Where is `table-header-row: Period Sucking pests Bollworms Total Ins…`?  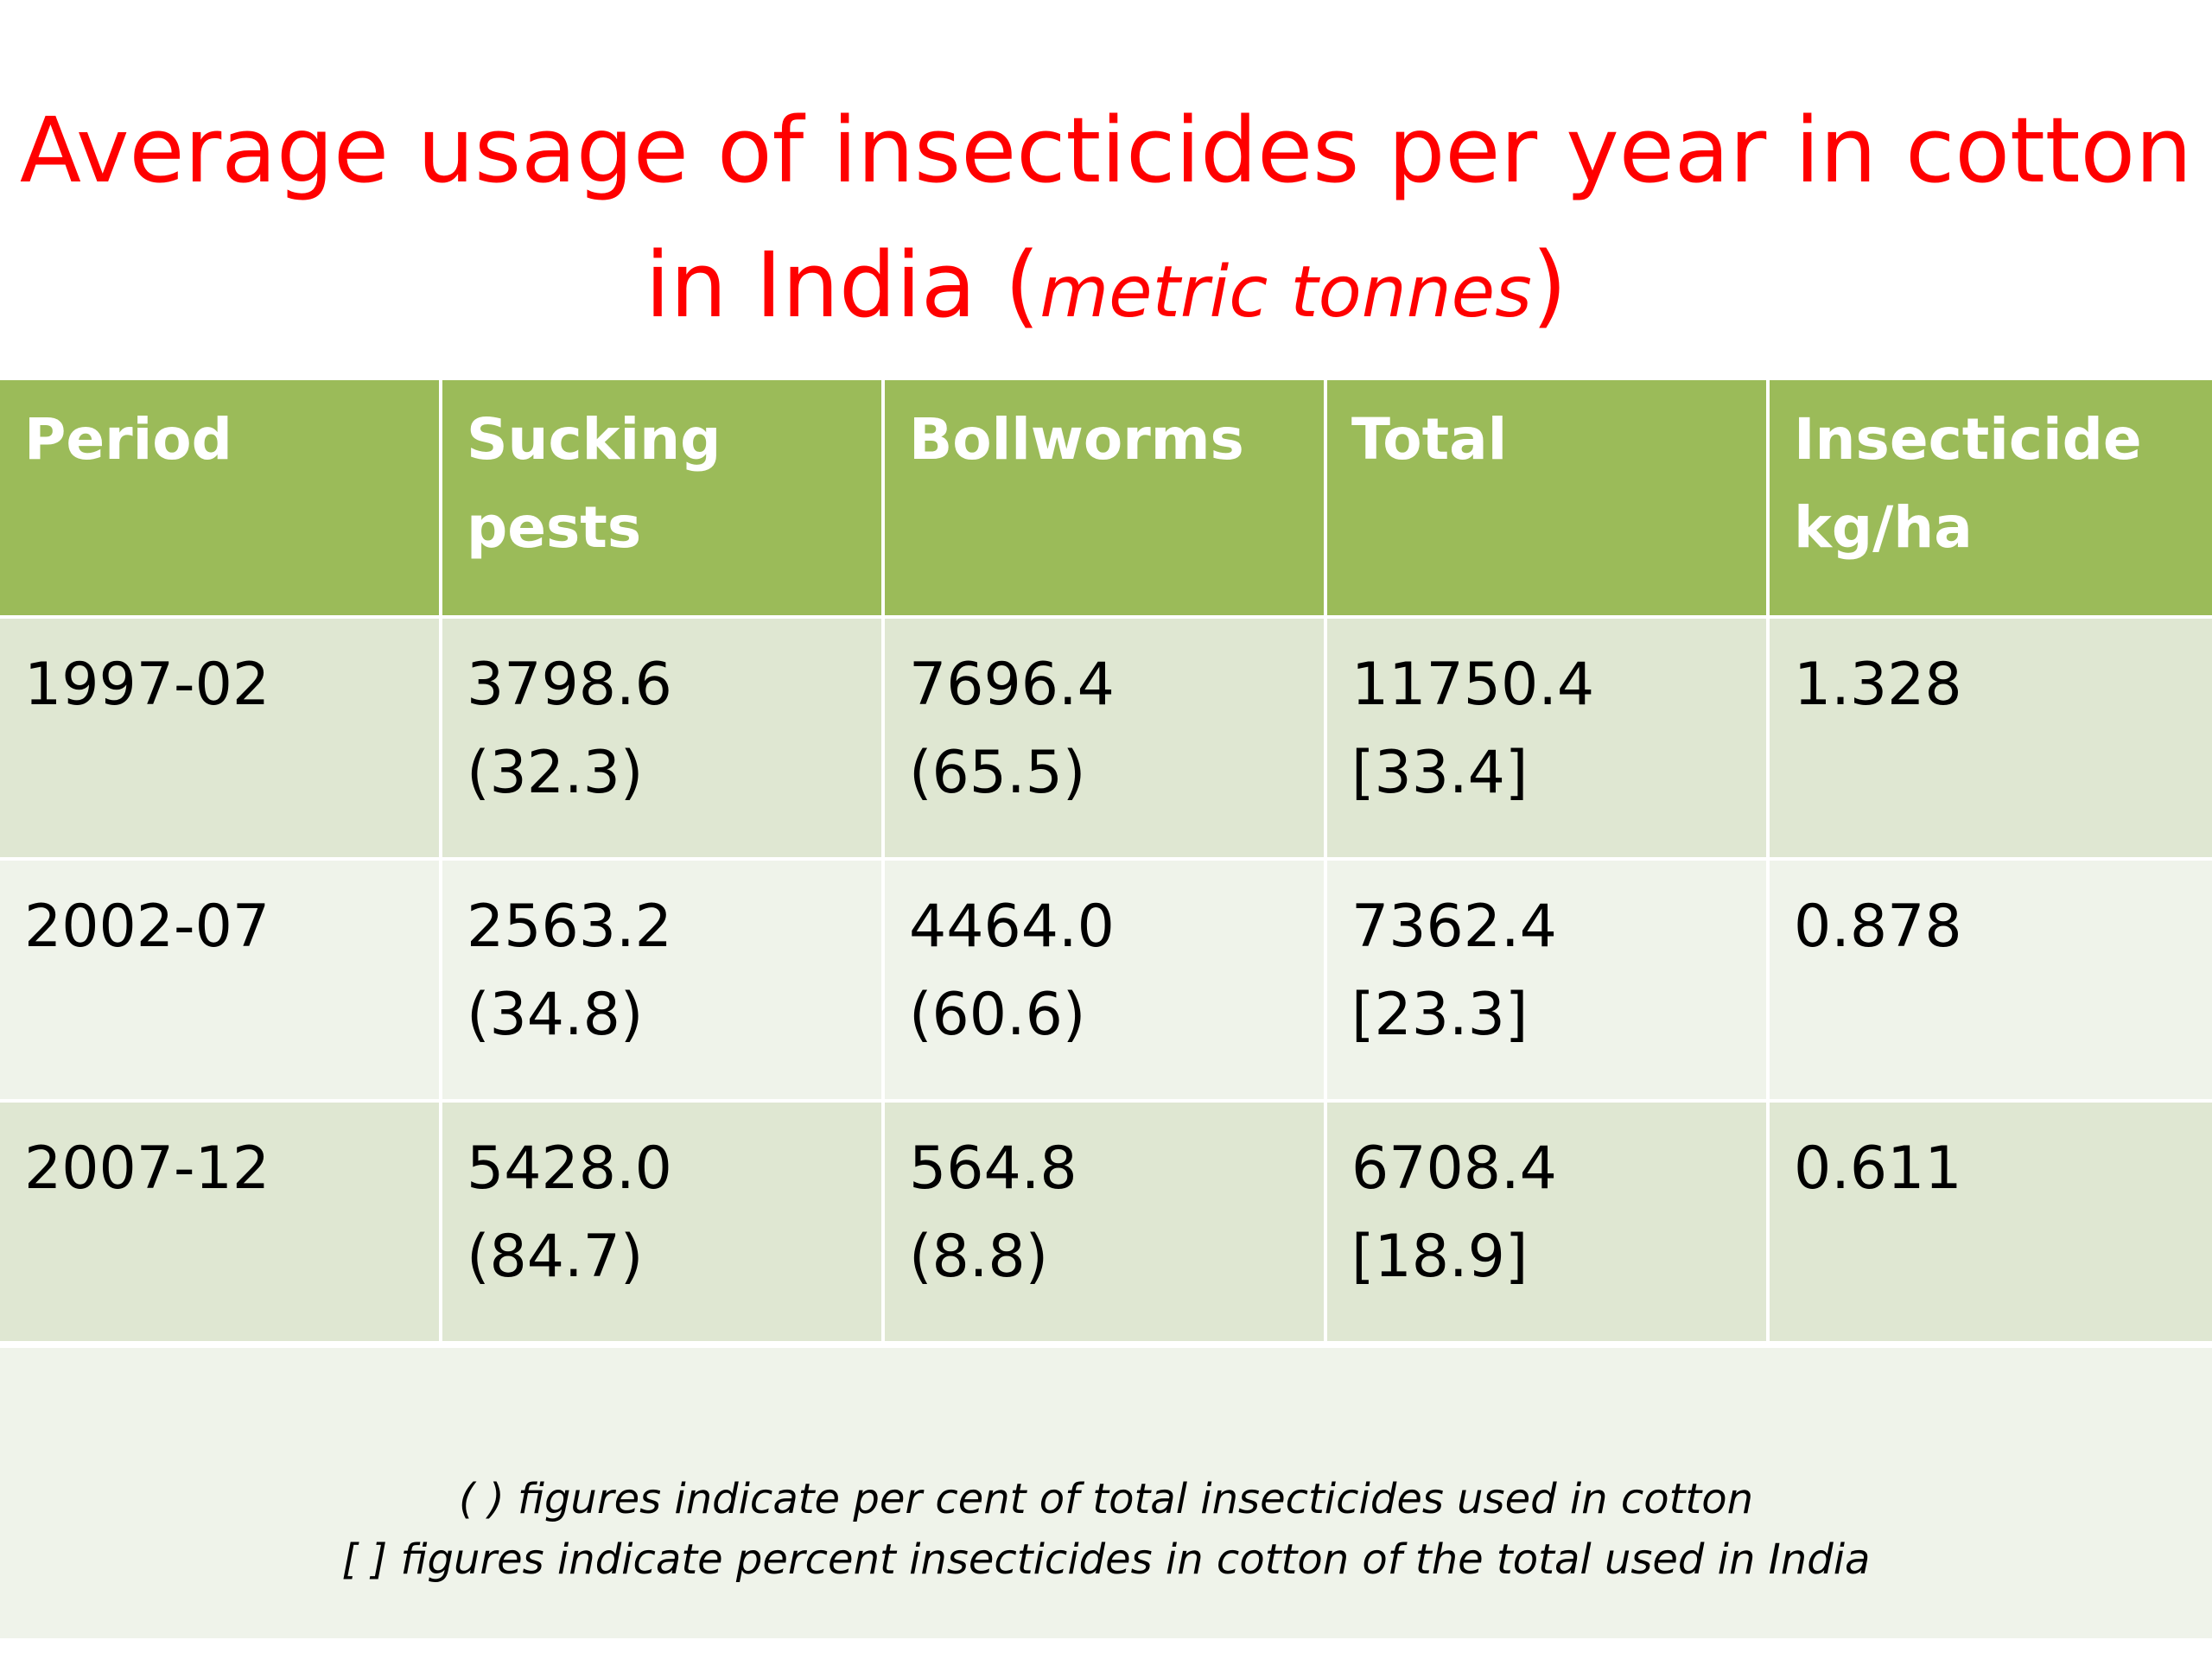
table-header-row: Period Sucking pests Bollworms Total Ins… is located at coordinates (1106, 500).